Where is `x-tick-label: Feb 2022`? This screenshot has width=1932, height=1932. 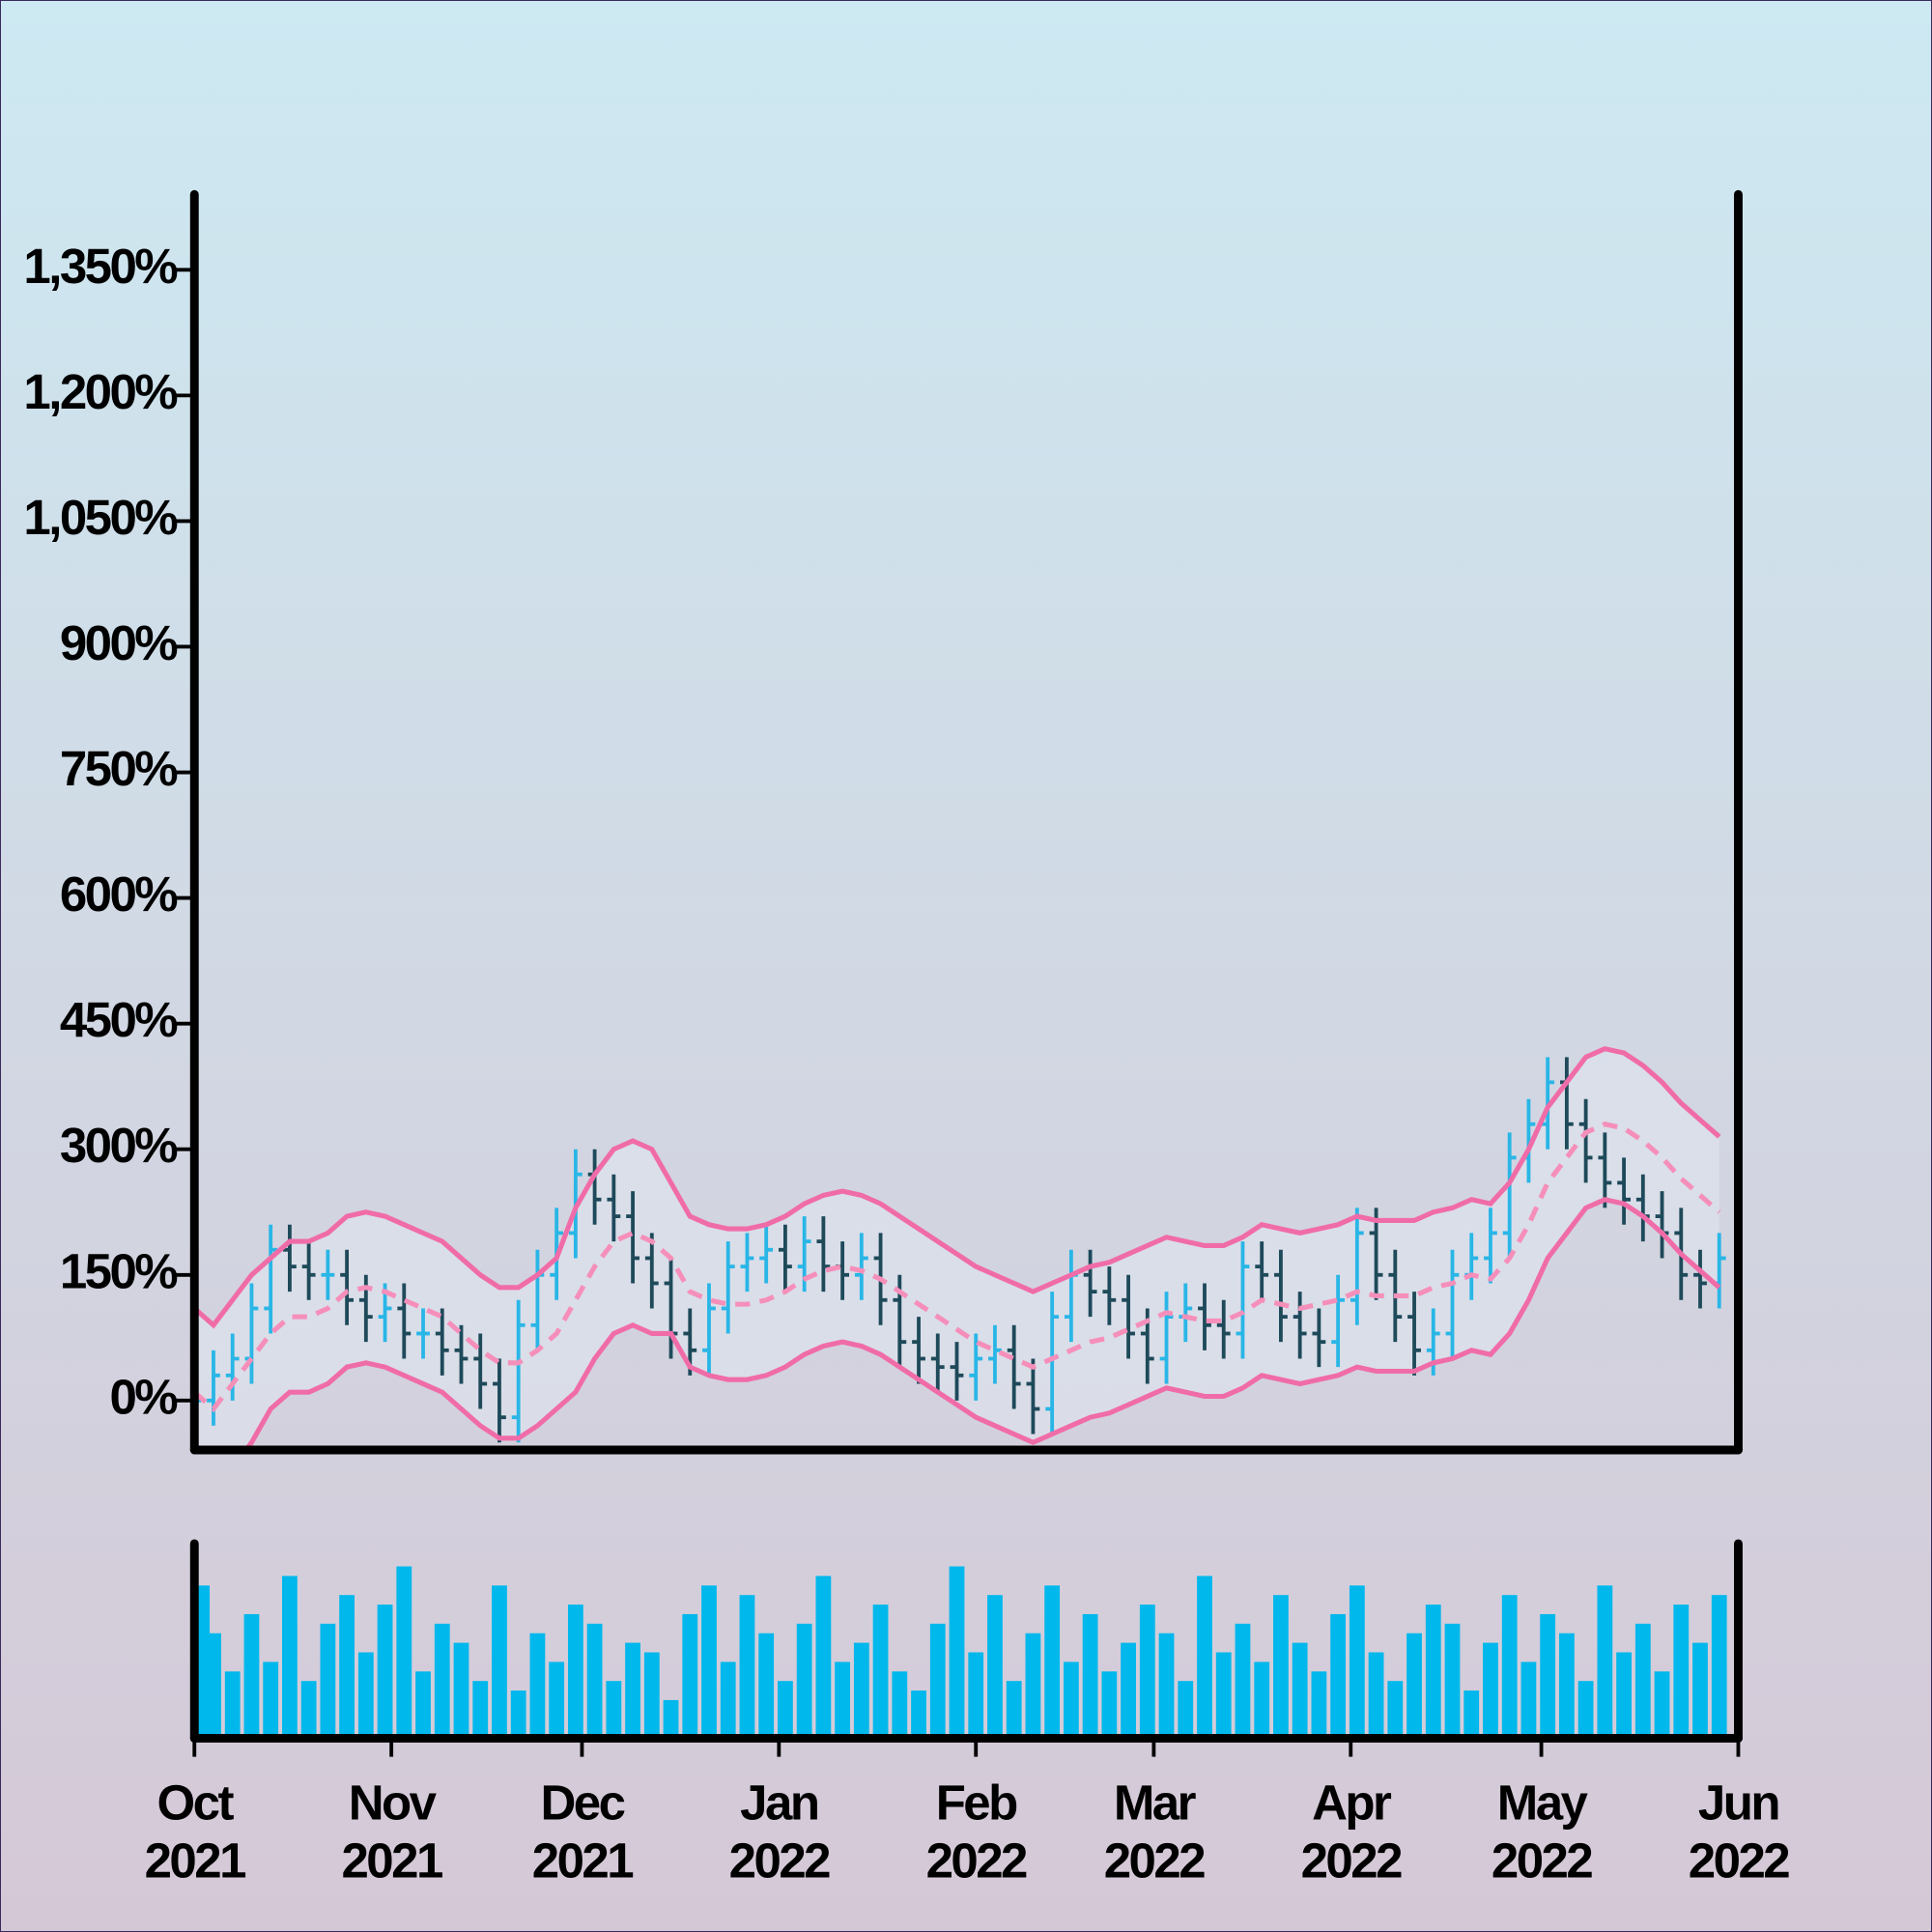 x-tick-label: Feb 2022 is located at coordinates (977, 1832).